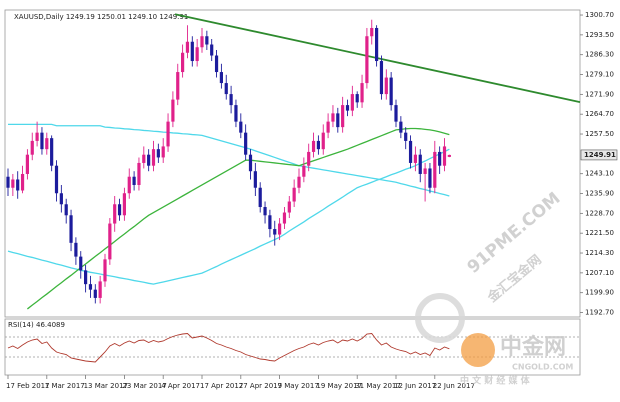 The width and height of the screenshot is (620, 402). What do you see at coordinates (221, 386) in the screenshot?
I see `x-tick-label: 17 Apr 2017` at bounding box center [221, 386].